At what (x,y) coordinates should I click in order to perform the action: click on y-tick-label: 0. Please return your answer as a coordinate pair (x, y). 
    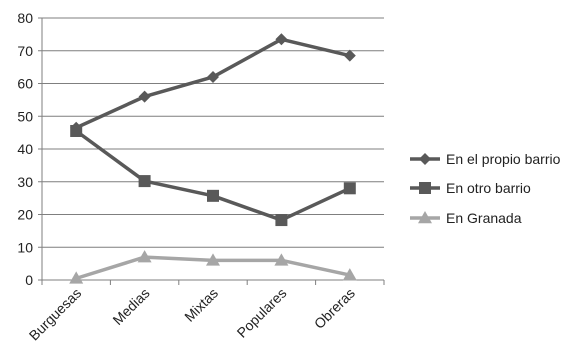
    Looking at the image, I should click on (29, 280).